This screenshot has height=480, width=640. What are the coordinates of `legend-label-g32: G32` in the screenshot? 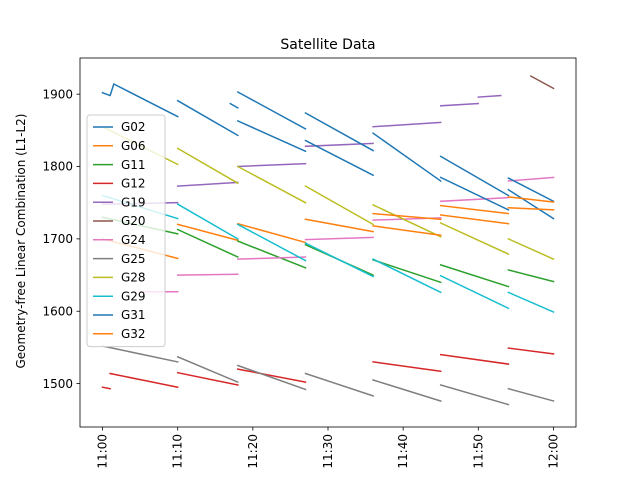 It's located at (133, 334).